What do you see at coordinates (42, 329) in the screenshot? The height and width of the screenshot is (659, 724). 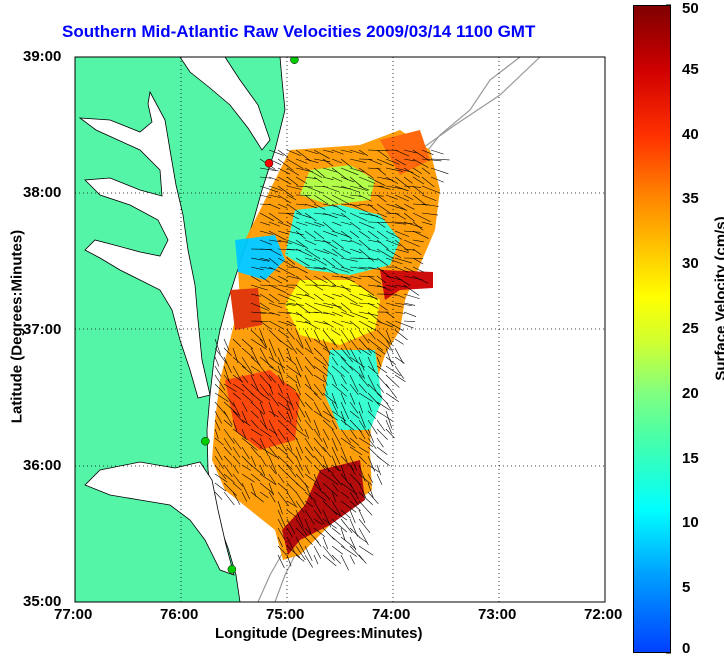 I see `y-tick-label: 37:00` at bounding box center [42, 329].